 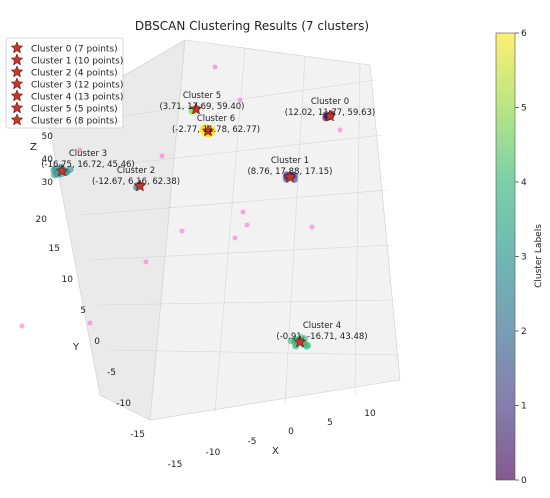 I want to click on y-tick-label: -5, so click(x=111, y=373).